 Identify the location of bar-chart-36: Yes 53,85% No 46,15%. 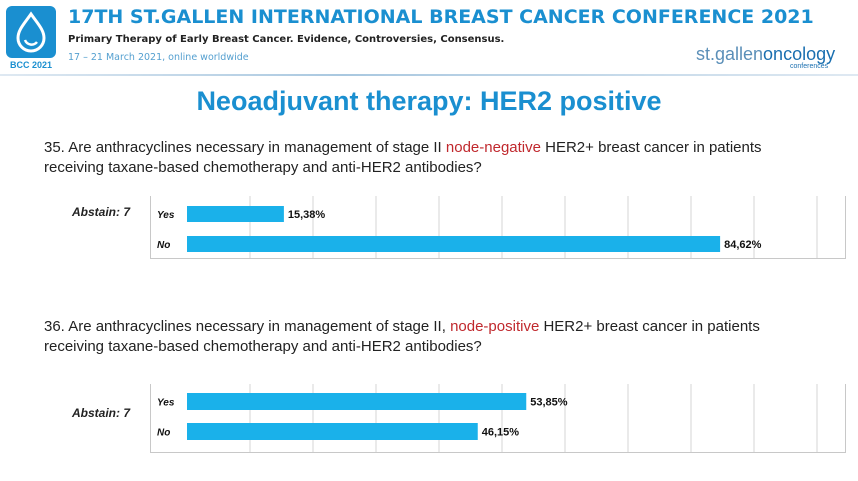
(487, 418).